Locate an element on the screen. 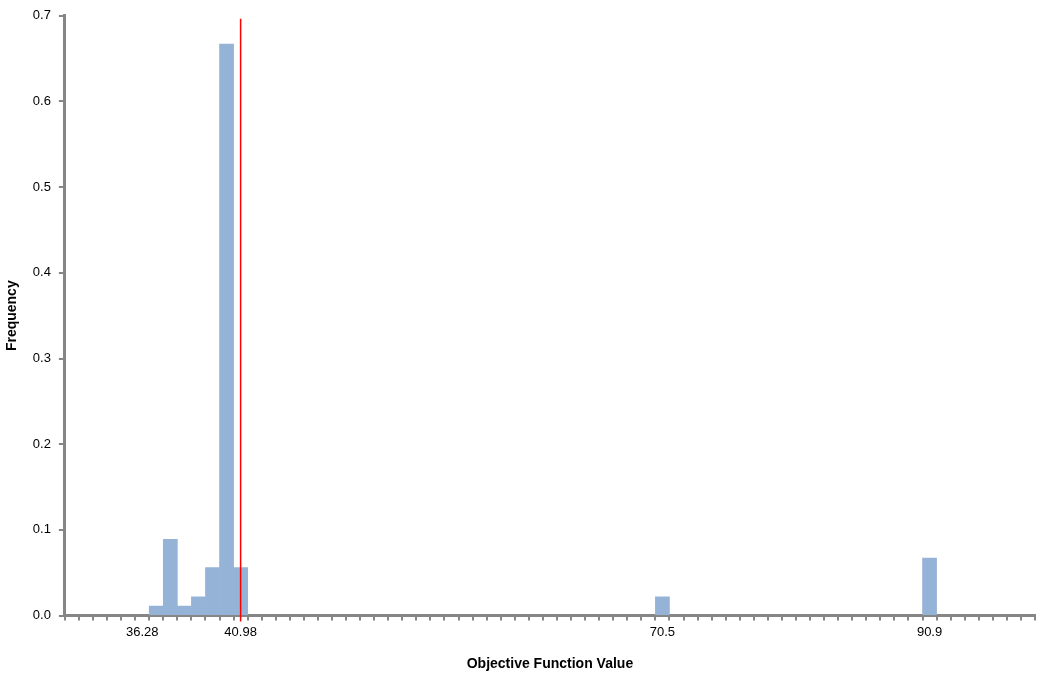 This screenshot has width=1039, height=681. x-tick-label: 70.5 is located at coordinates (662, 631).